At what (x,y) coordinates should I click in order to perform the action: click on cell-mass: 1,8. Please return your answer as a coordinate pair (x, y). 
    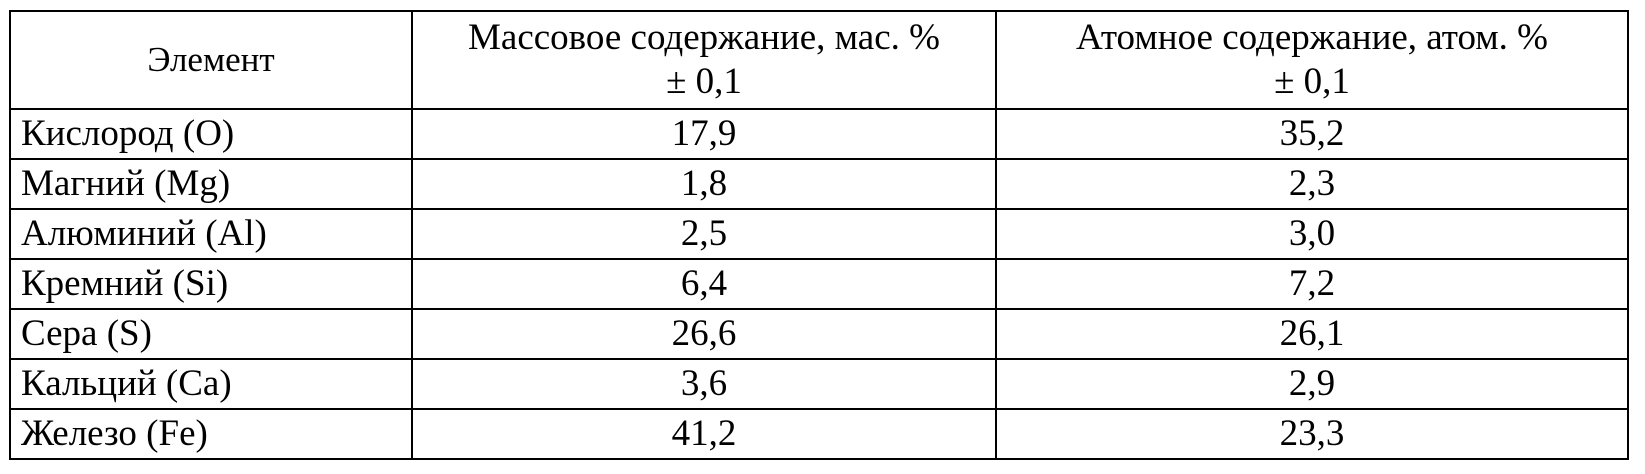
    Looking at the image, I should click on (704, 184).